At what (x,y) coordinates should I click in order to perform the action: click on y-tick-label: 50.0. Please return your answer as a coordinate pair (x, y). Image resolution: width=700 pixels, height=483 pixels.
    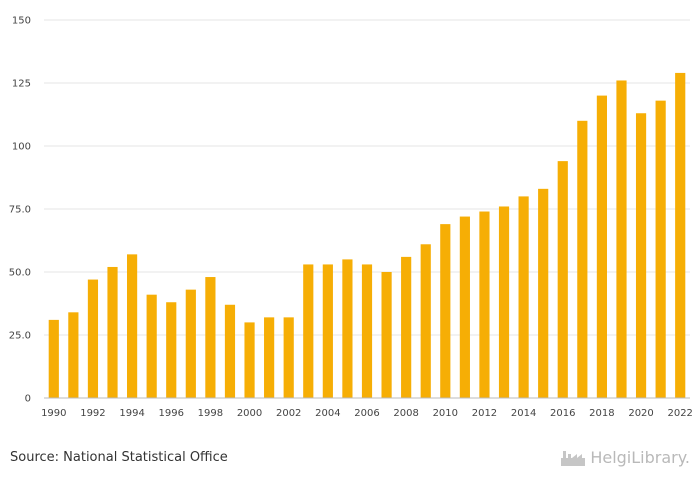
    Looking at the image, I should click on (20, 273).